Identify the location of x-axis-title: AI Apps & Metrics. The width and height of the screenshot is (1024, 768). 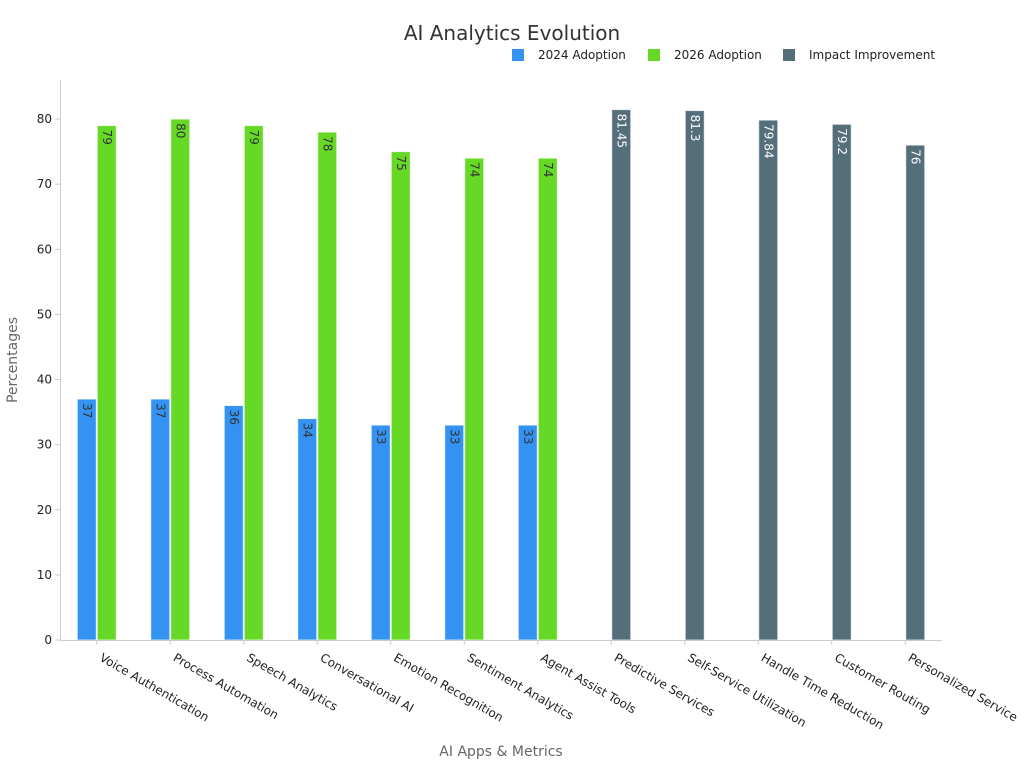
(500, 752).